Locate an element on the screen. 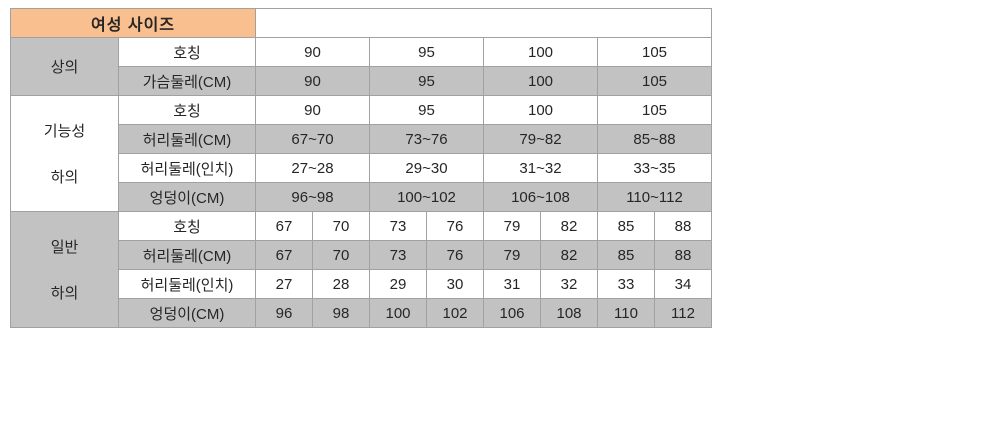 The image size is (981, 437). table-title: 여성 사이즈 is located at coordinates (133, 23).